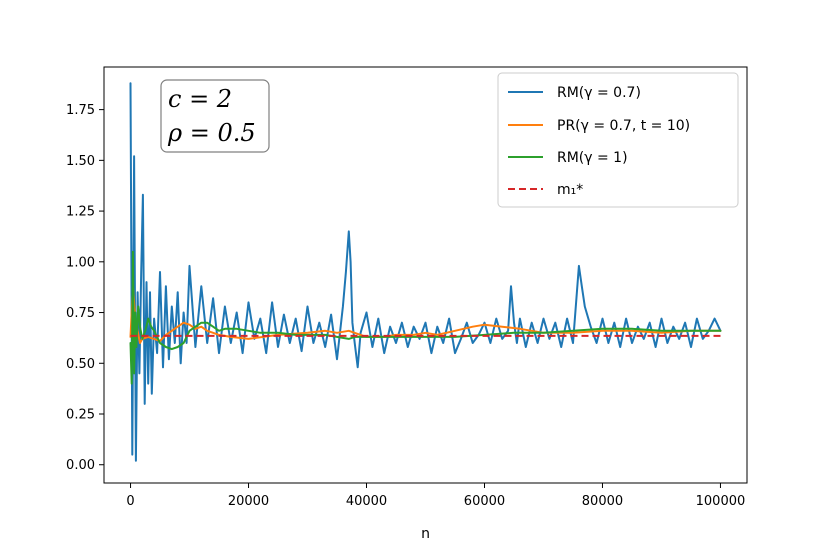 Image resolution: width=830 pixels, height=554 pixels. I want to click on annotation-line-1: c = 2, so click(200, 99).